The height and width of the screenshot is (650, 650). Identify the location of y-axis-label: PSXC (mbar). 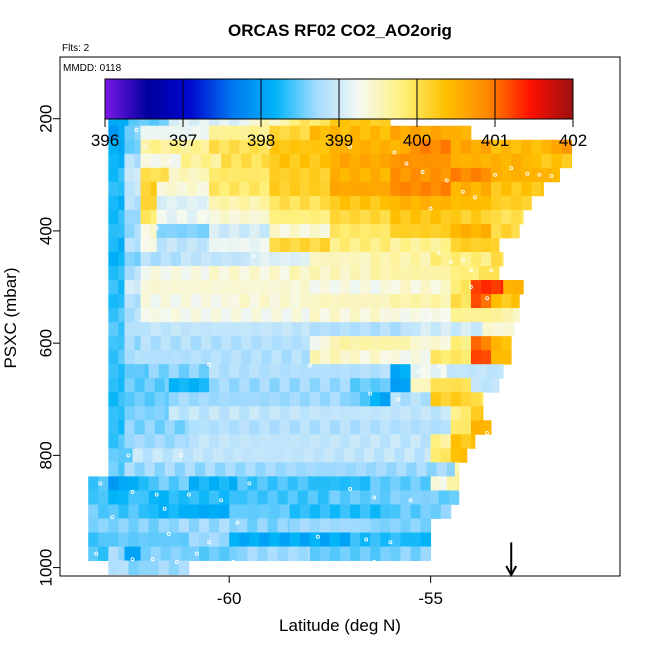
(10, 317).